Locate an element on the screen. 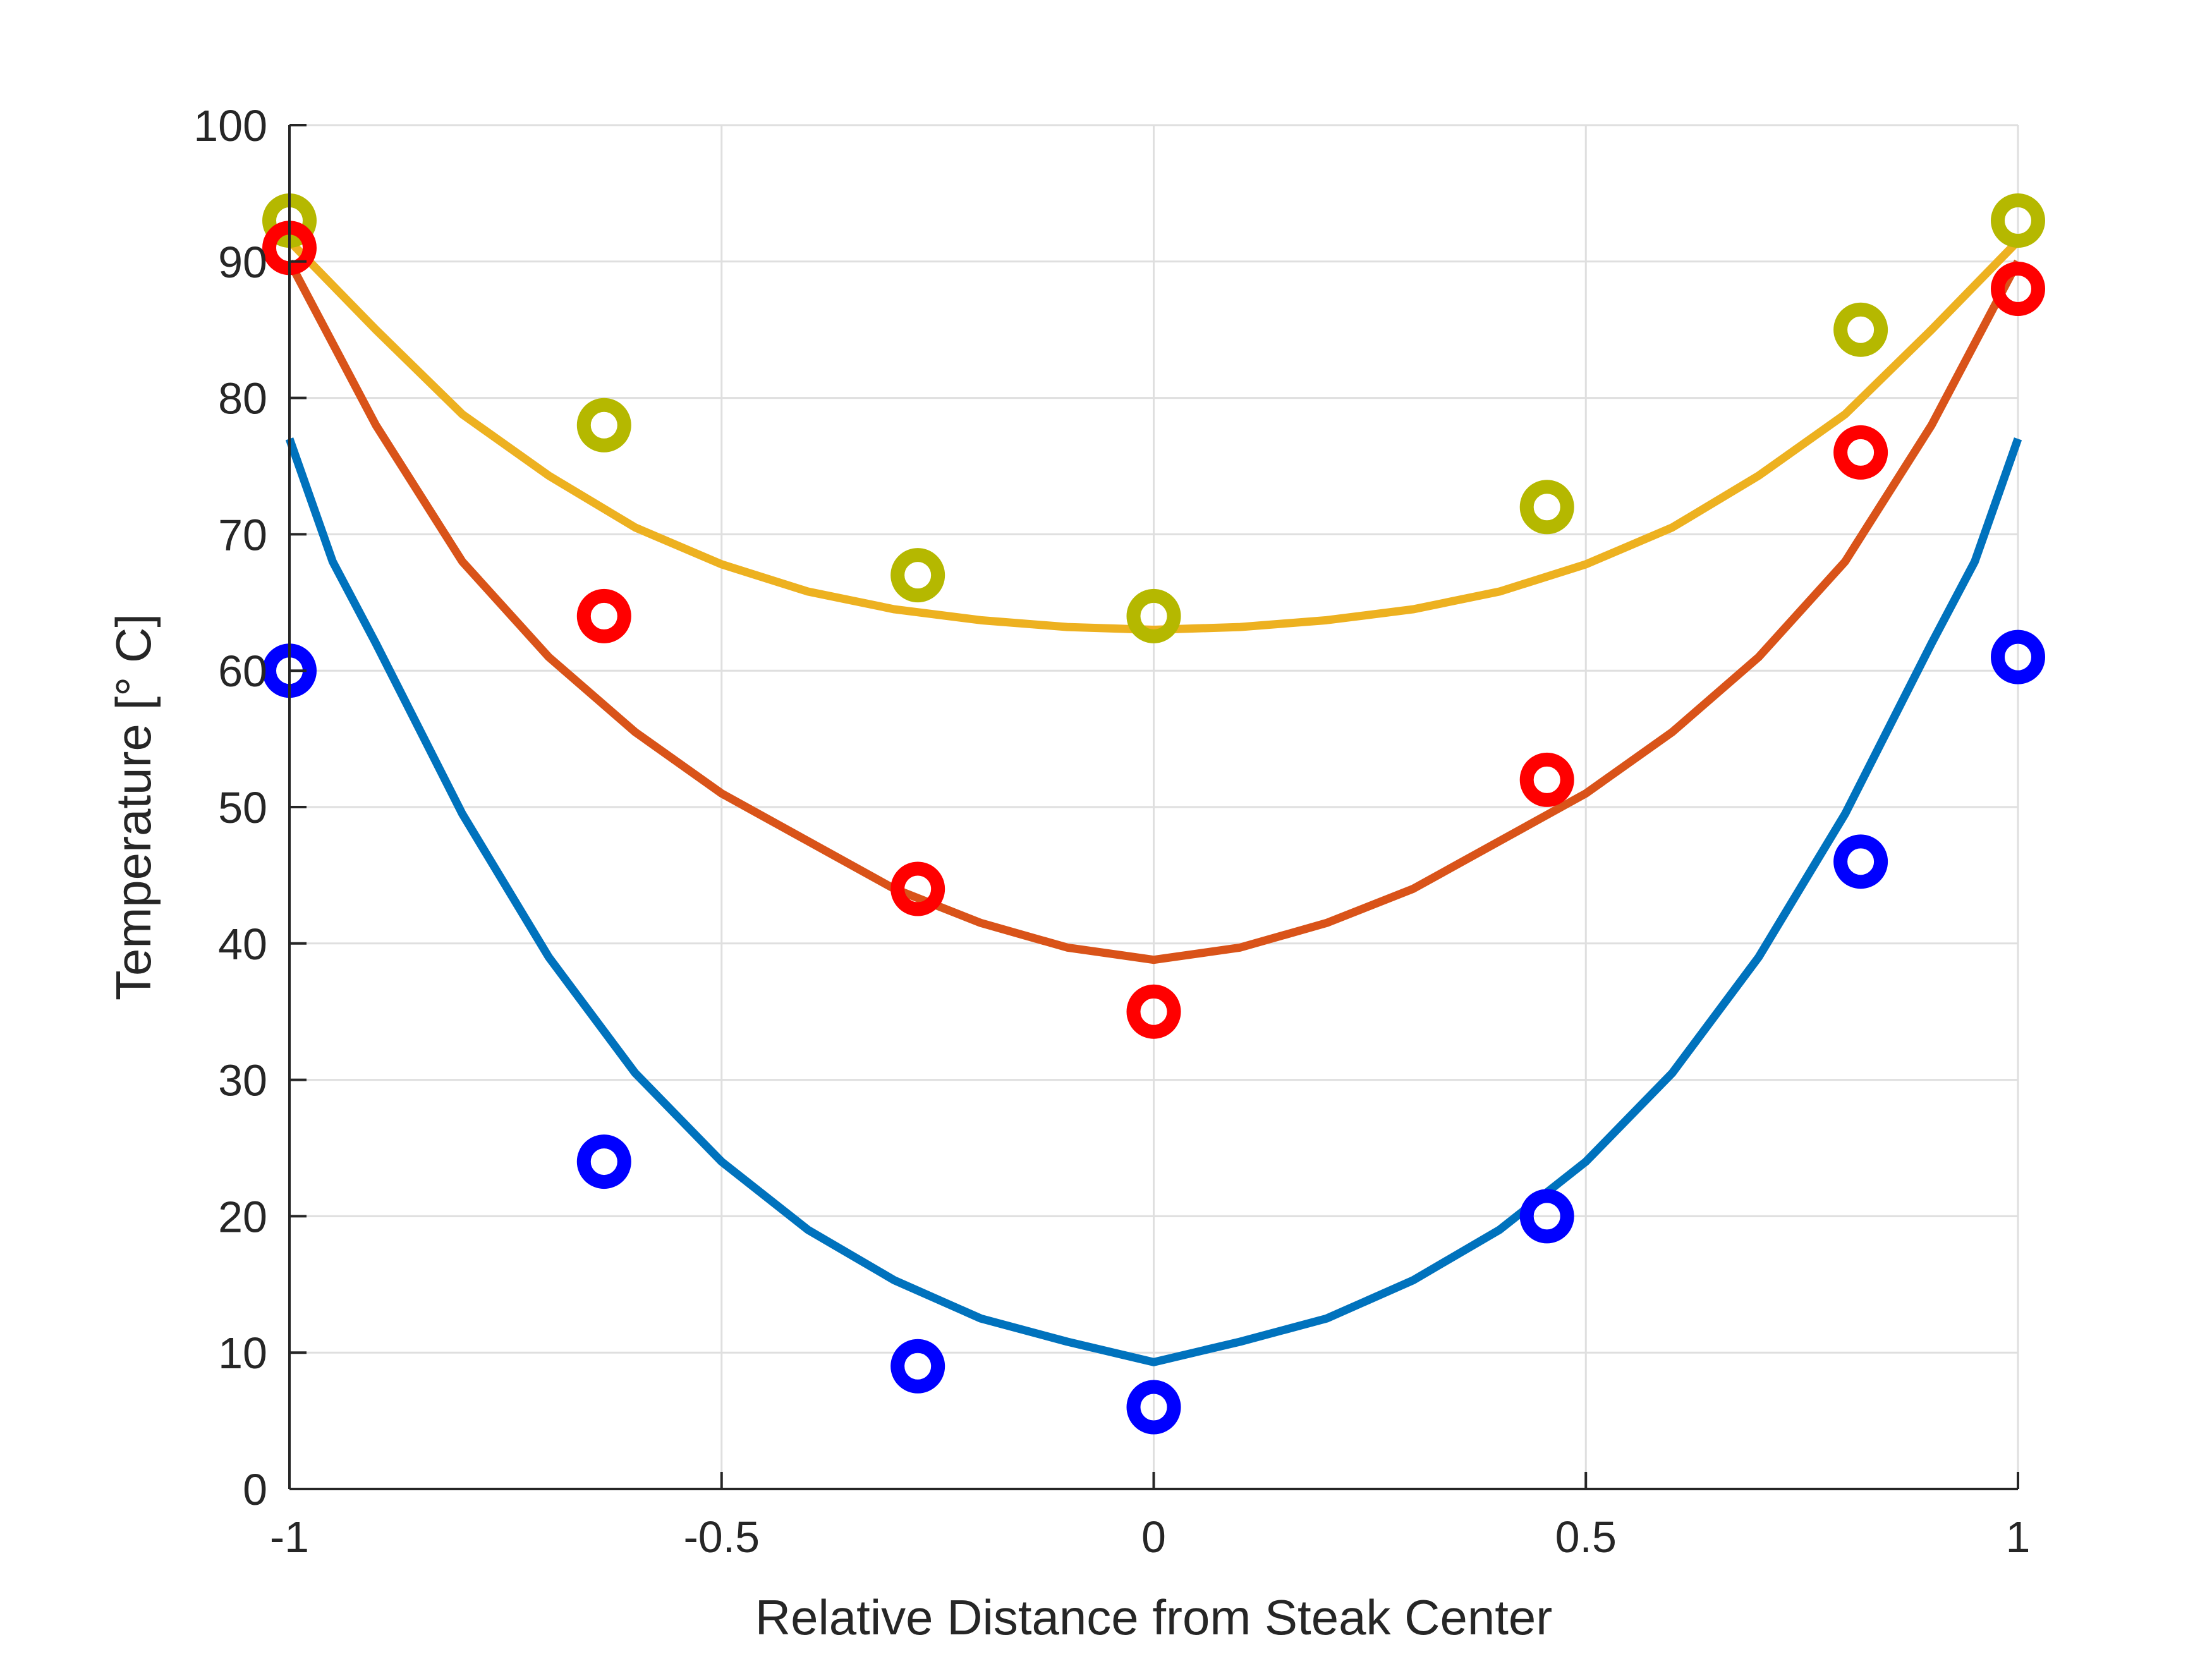 This screenshot has height=1659, width=2212. y-tick-label: 100 is located at coordinates (230, 125).